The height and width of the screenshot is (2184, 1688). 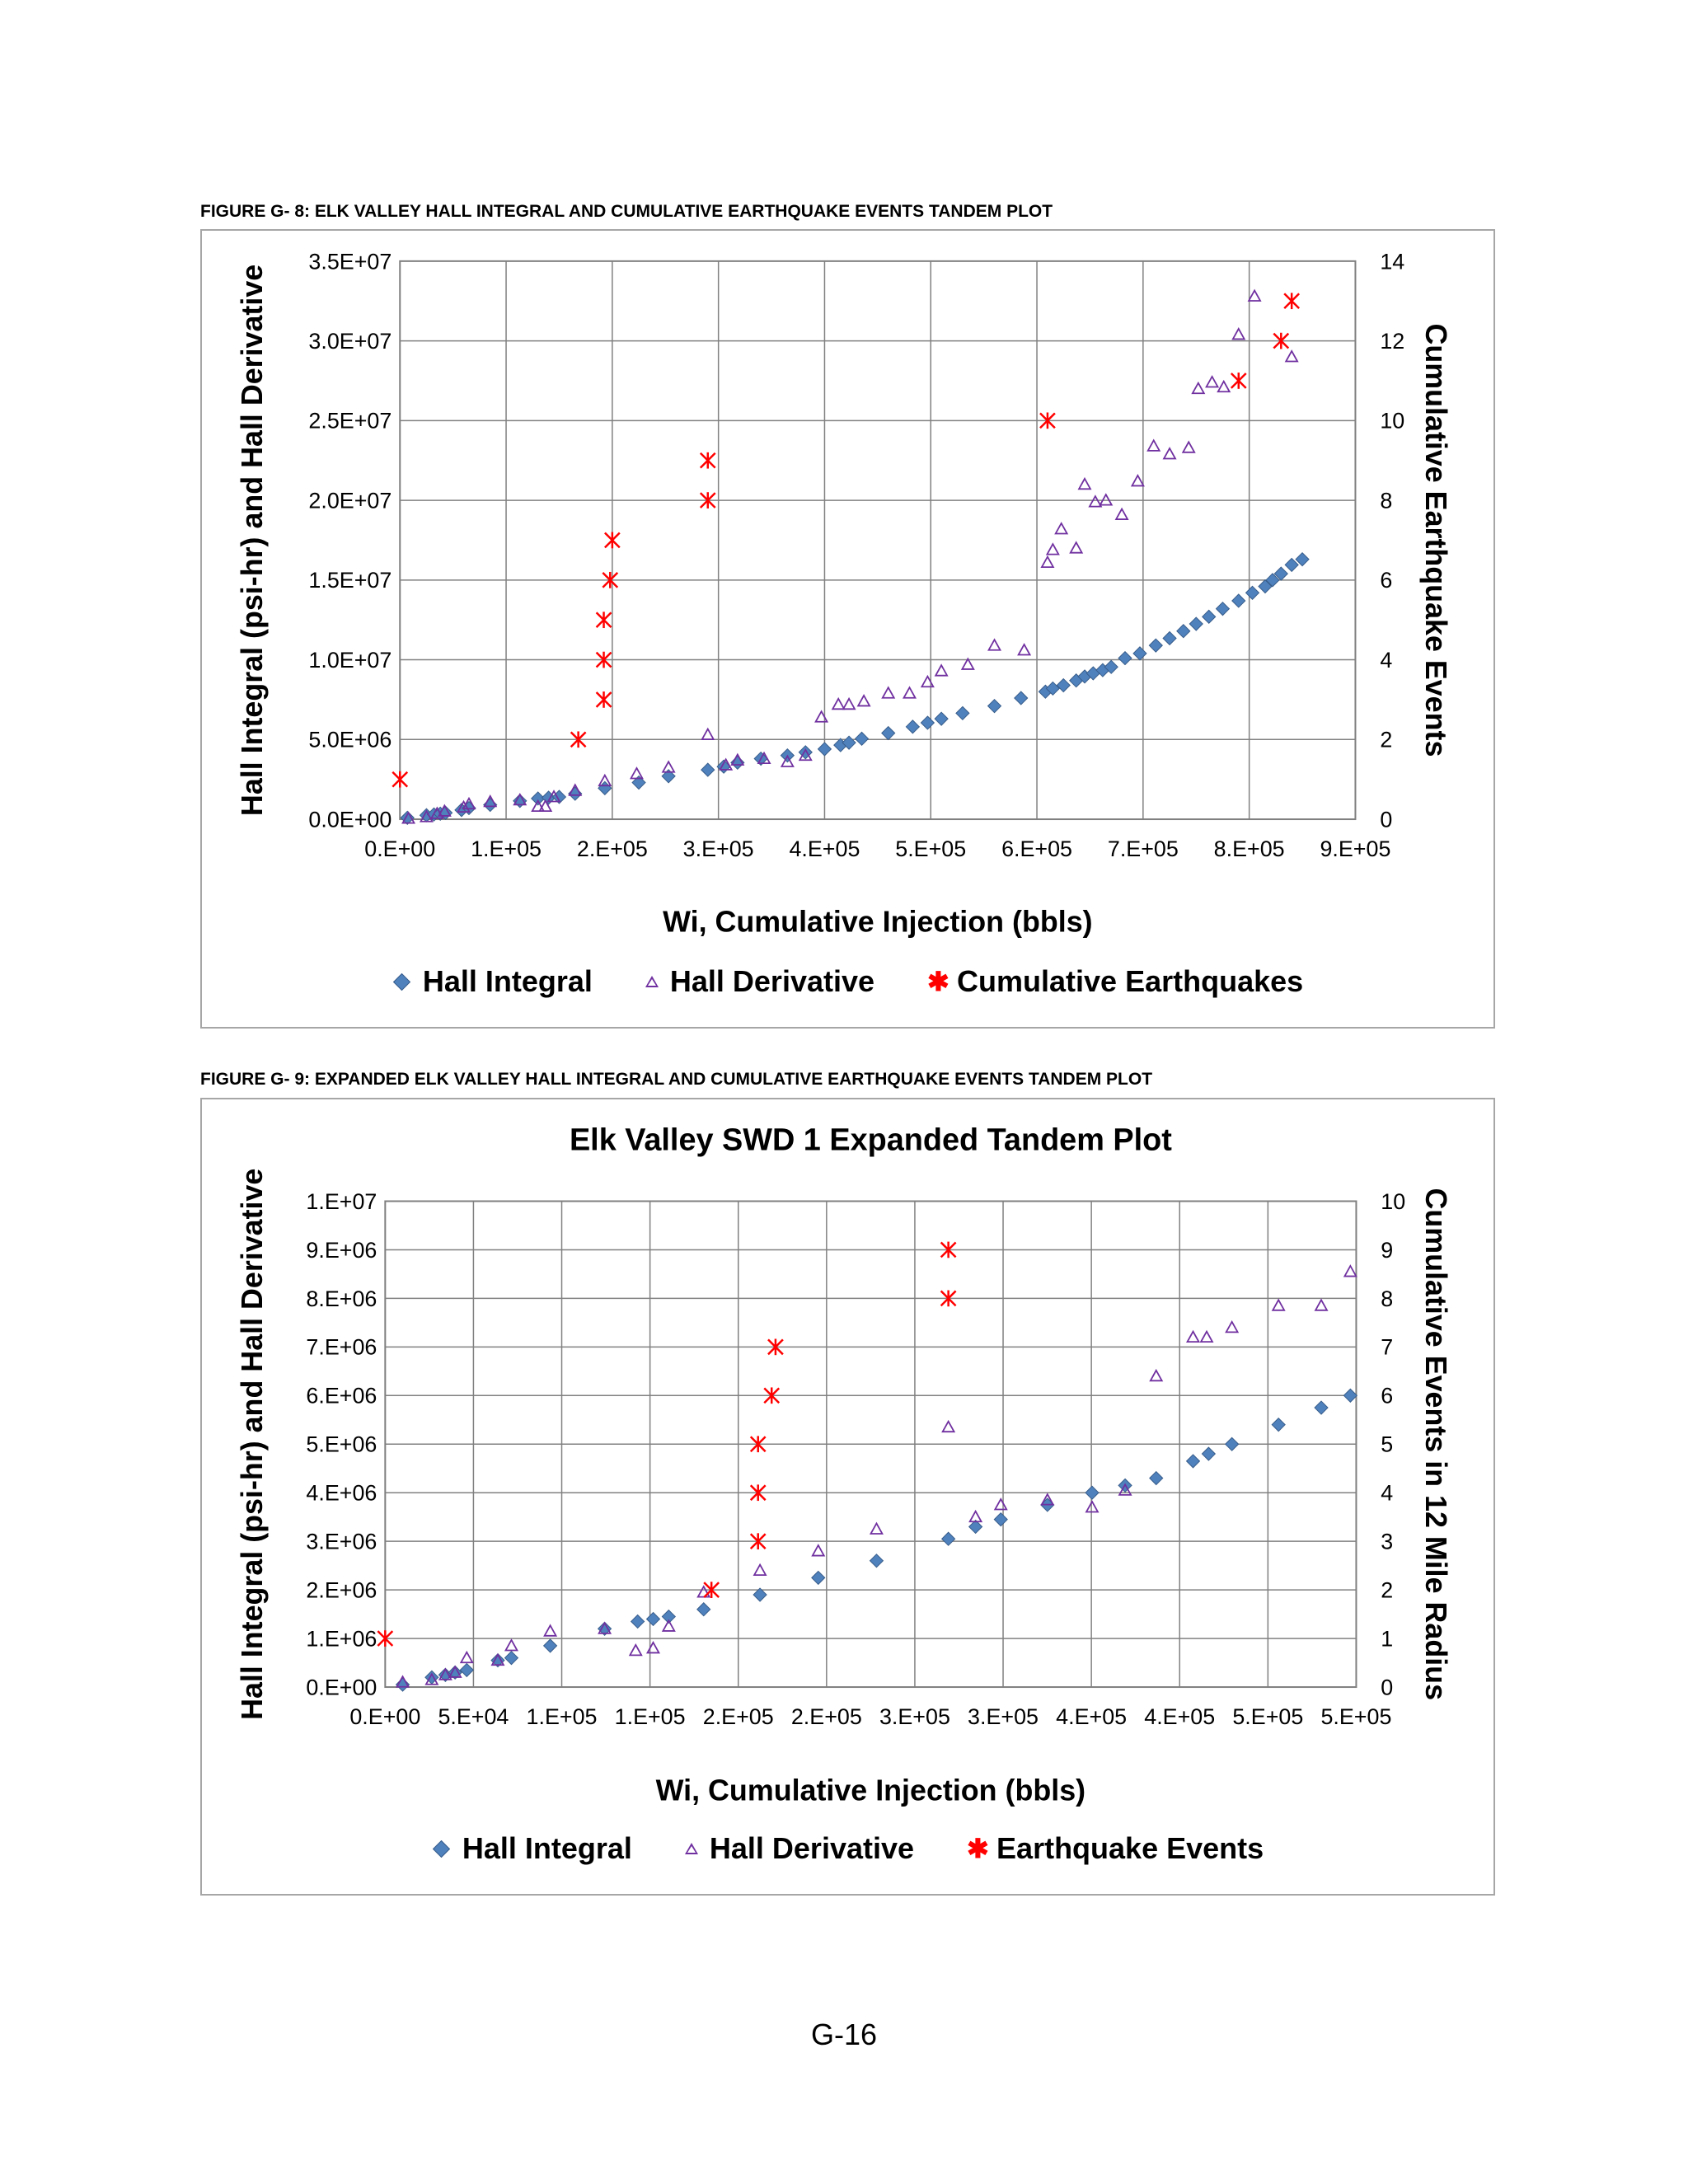 What do you see at coordinates (878, 540) in the screenshot?
I see `plot-border` at bounding box center [878, 540].